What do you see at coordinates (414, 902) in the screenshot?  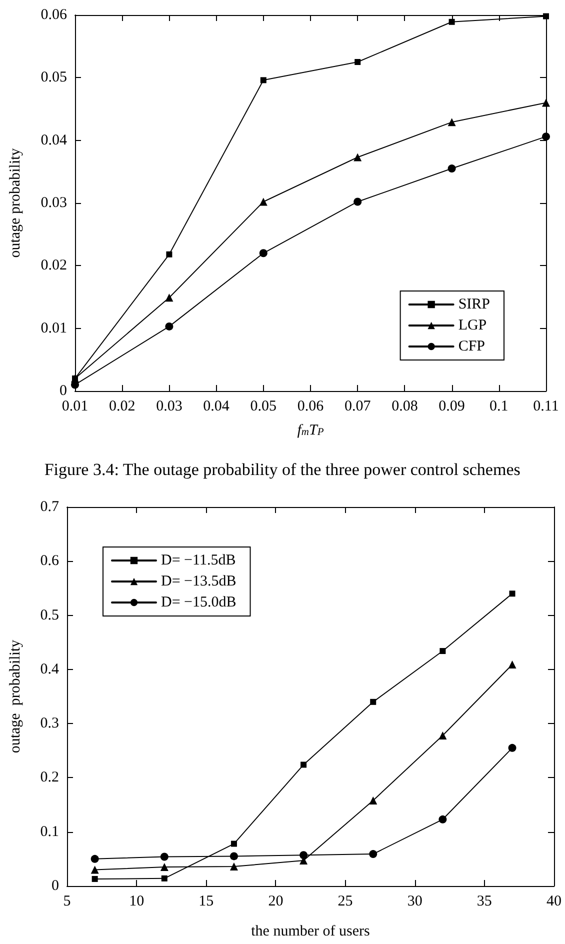 I see `x-tick-label: 30` at bounding box center [414, 902].